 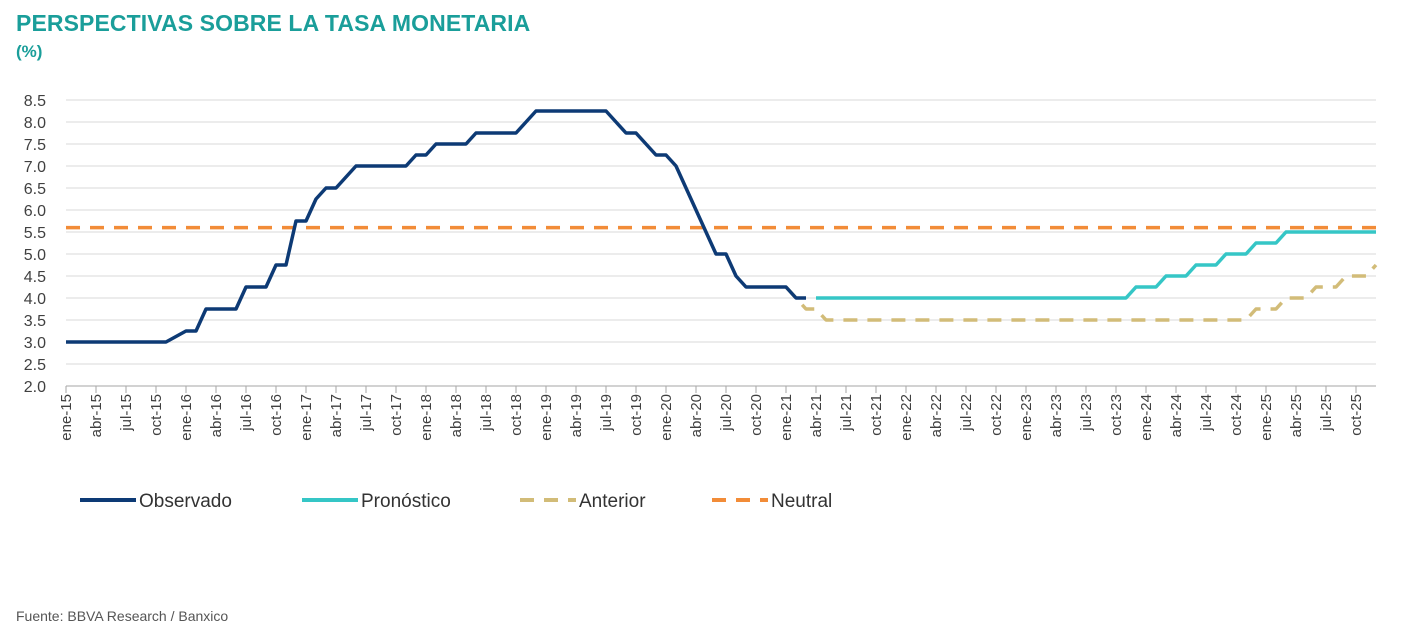 What do you see at coordinates (1026, 417) in the screenshot?
I see `x-tick-label: ene-23` at bounding box center [1026, 417].